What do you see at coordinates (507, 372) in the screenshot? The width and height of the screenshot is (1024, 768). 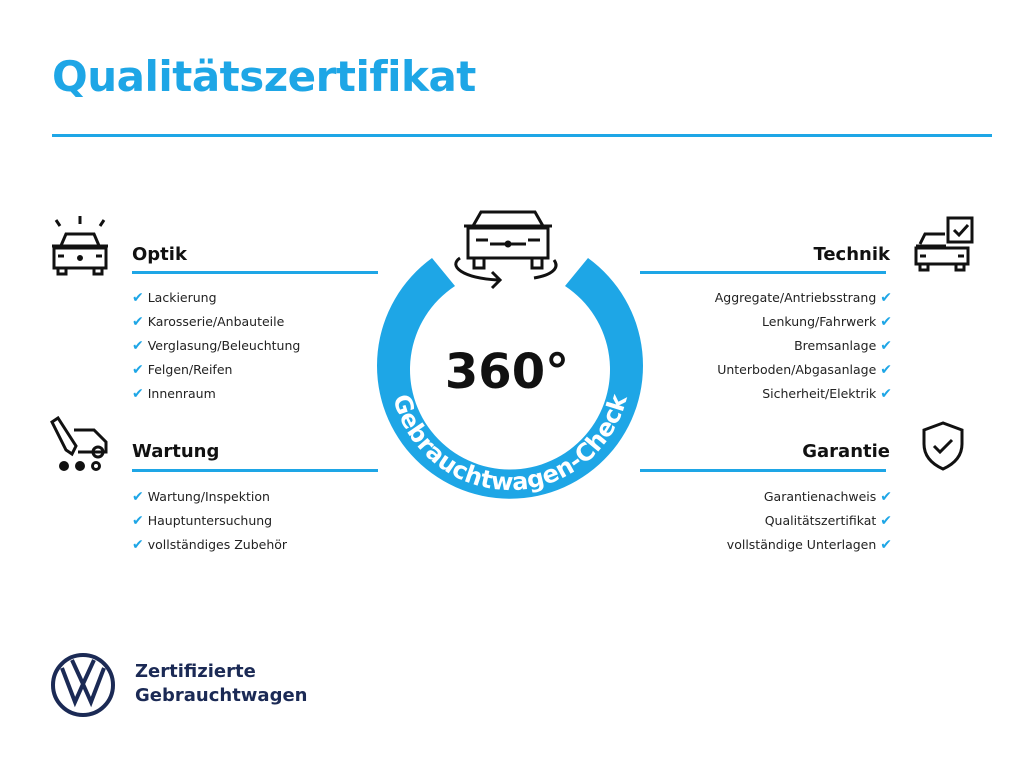 I see `360-label: 360°` at bounding box center [507, 372].